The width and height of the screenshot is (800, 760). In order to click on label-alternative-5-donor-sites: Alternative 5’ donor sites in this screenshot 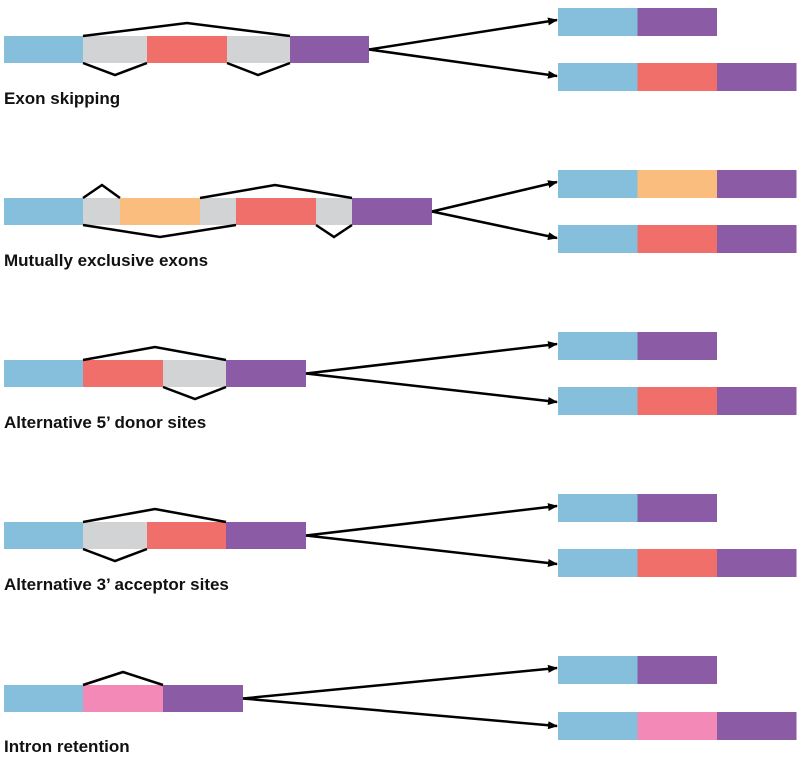, I will do `click(105, 422)`.